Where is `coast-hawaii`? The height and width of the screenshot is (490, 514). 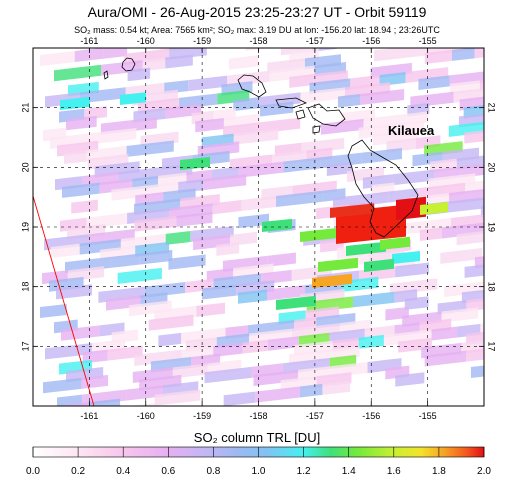
coast-hawaii is located at coordinates (383, 188).